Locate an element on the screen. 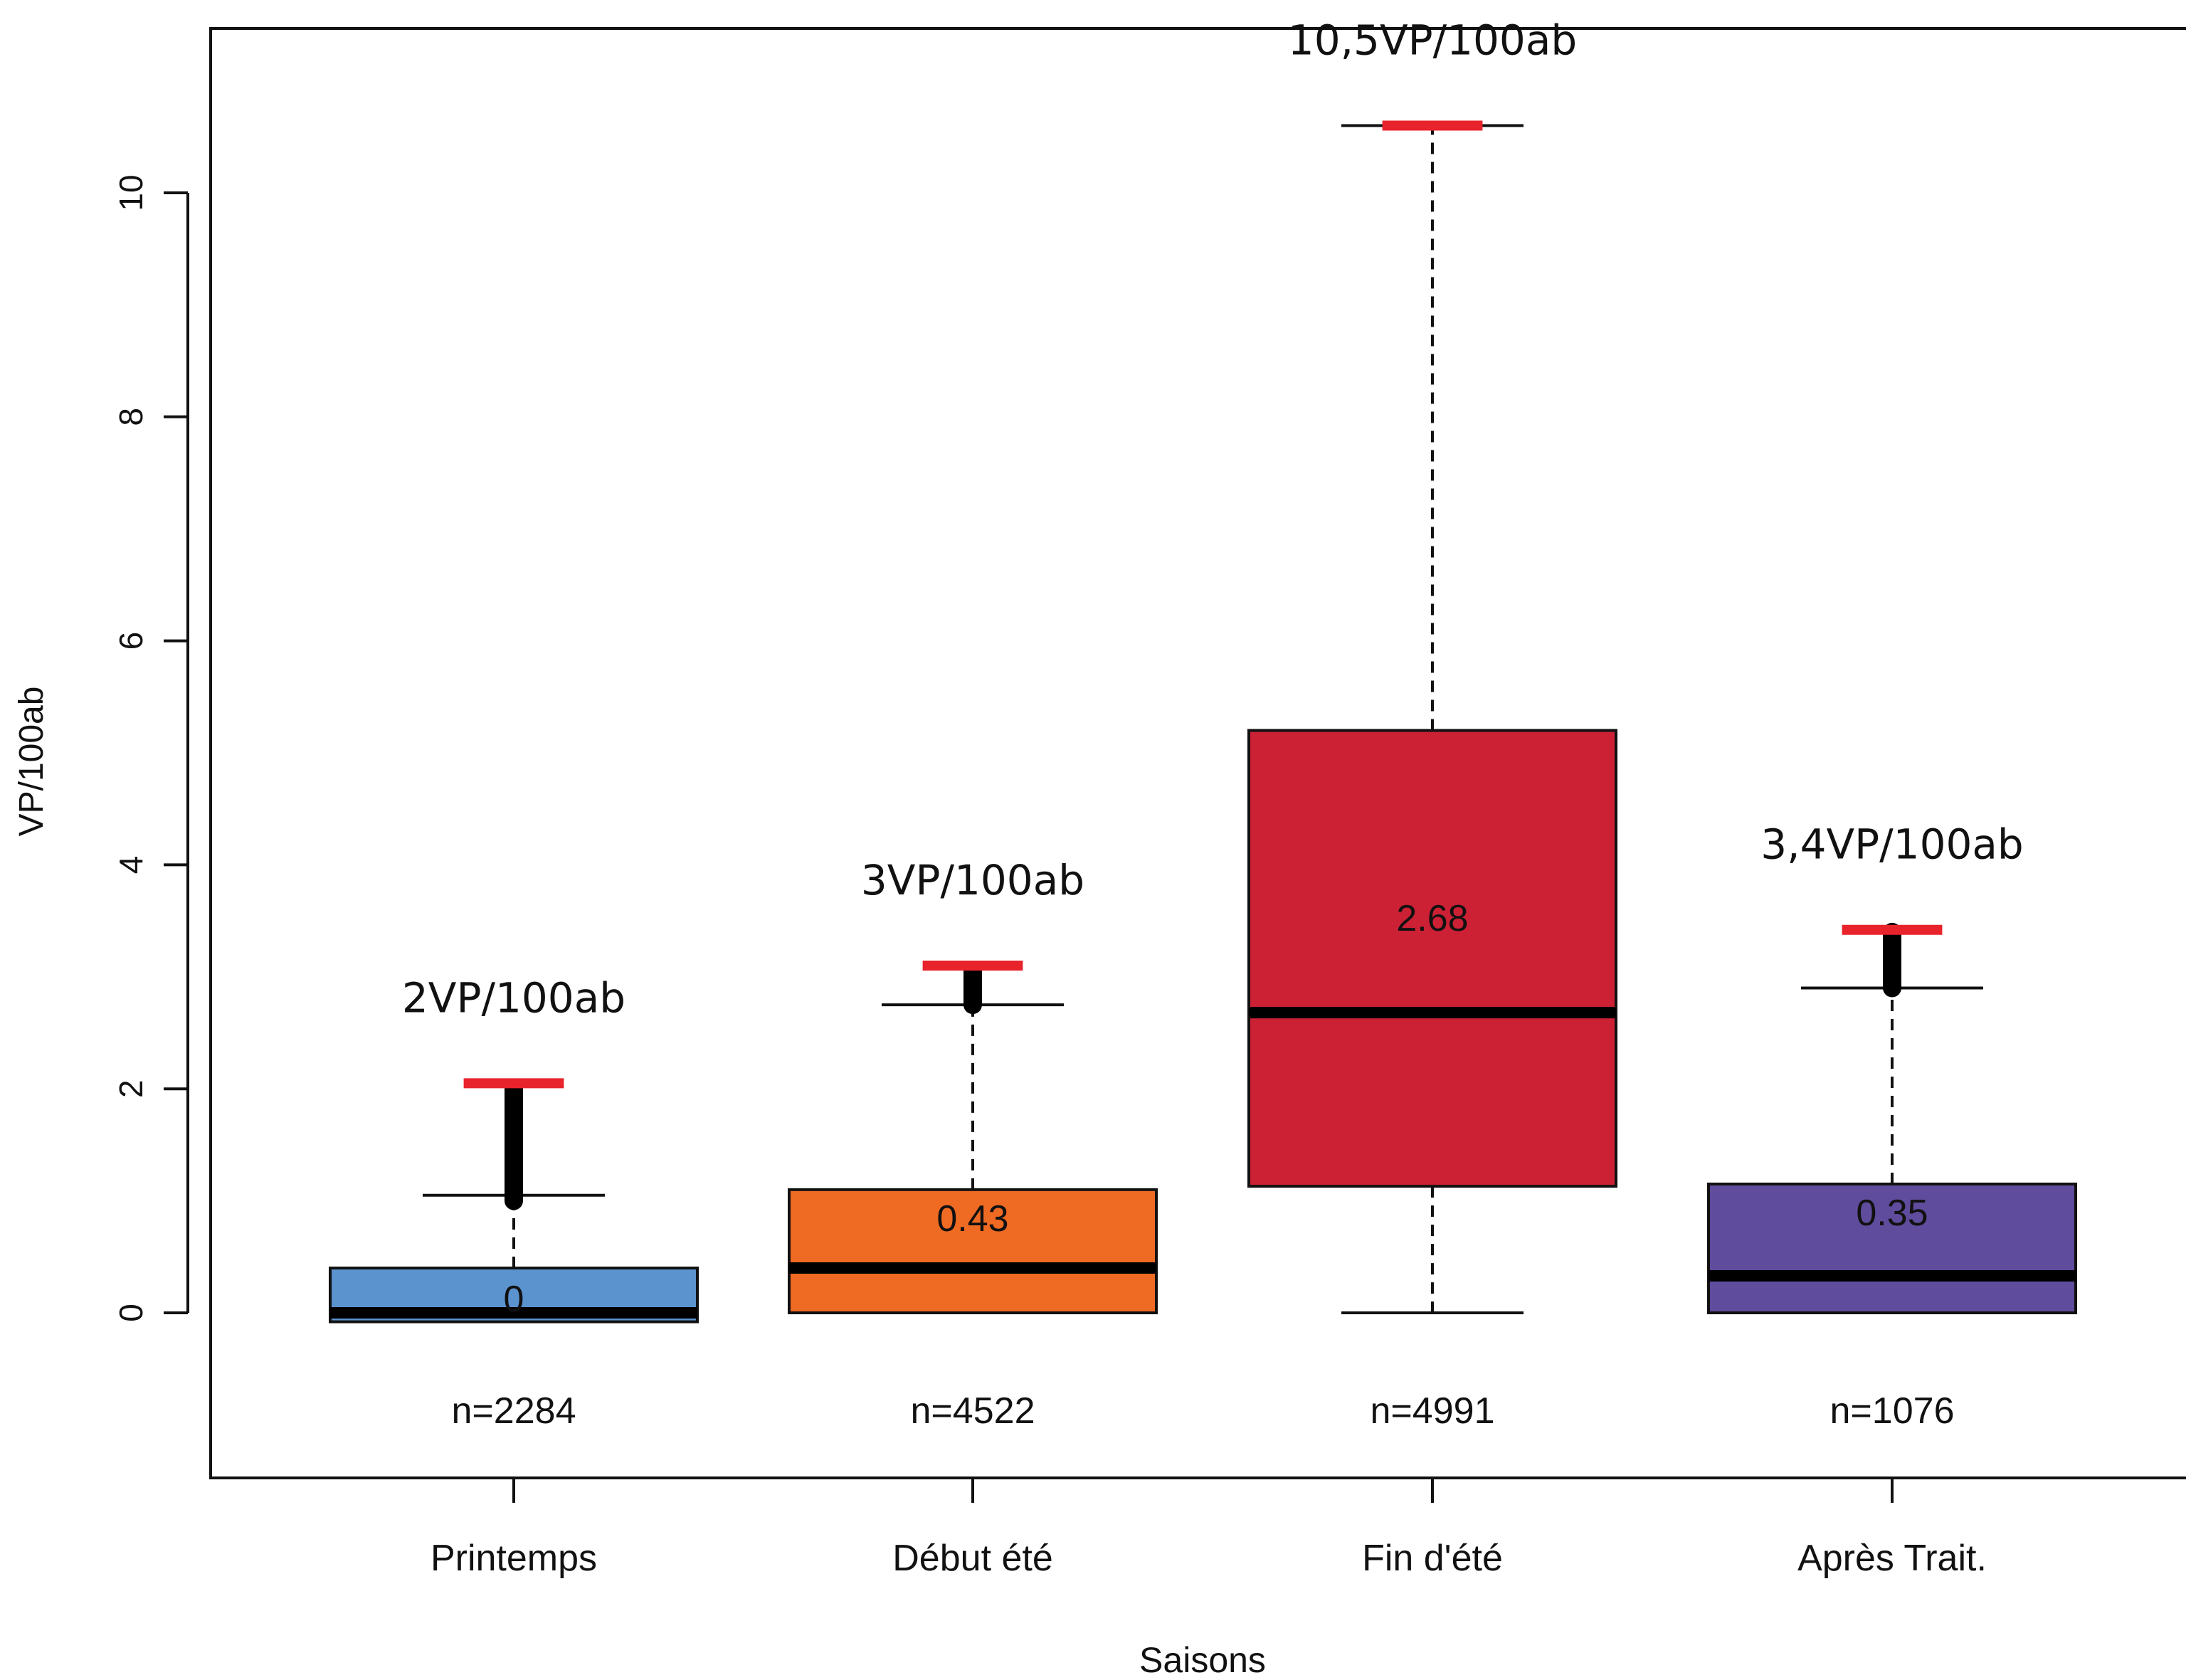  median-value-label: 0.43 is located at coordinates (972, 1219).